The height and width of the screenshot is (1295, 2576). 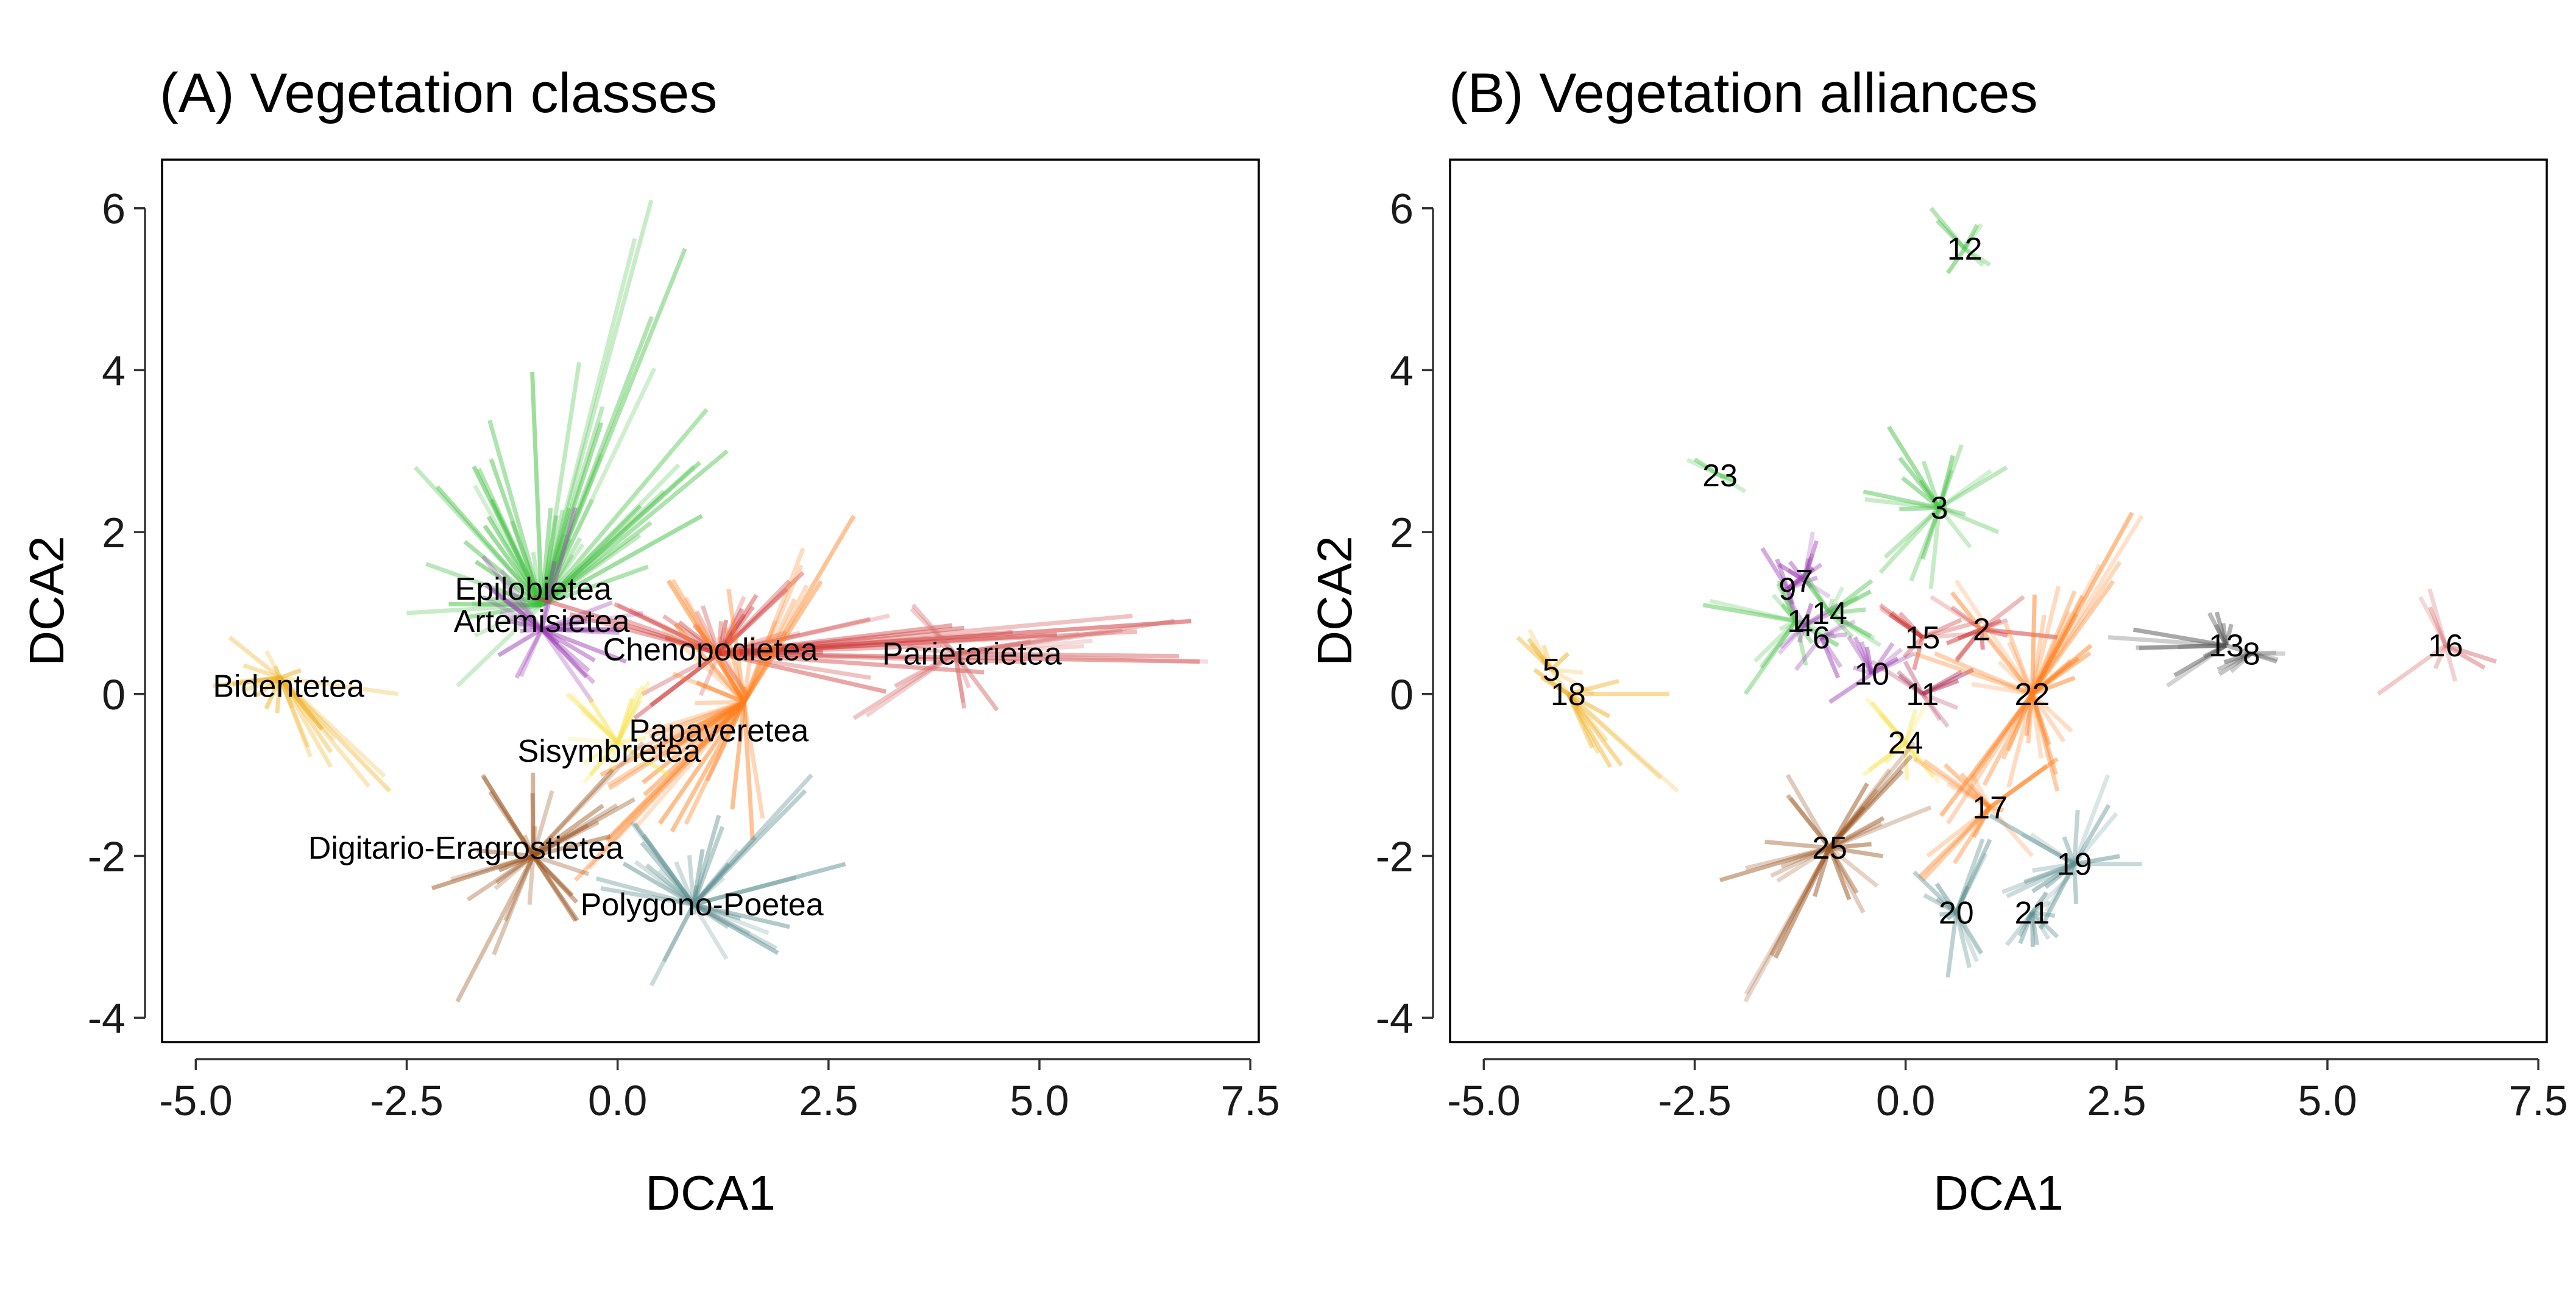 What do you see at coordinates (1905, 1100) in the screenshot?
I see `panel-b-x-tick-label: 0.0` at bounding box center [1905, 1100].